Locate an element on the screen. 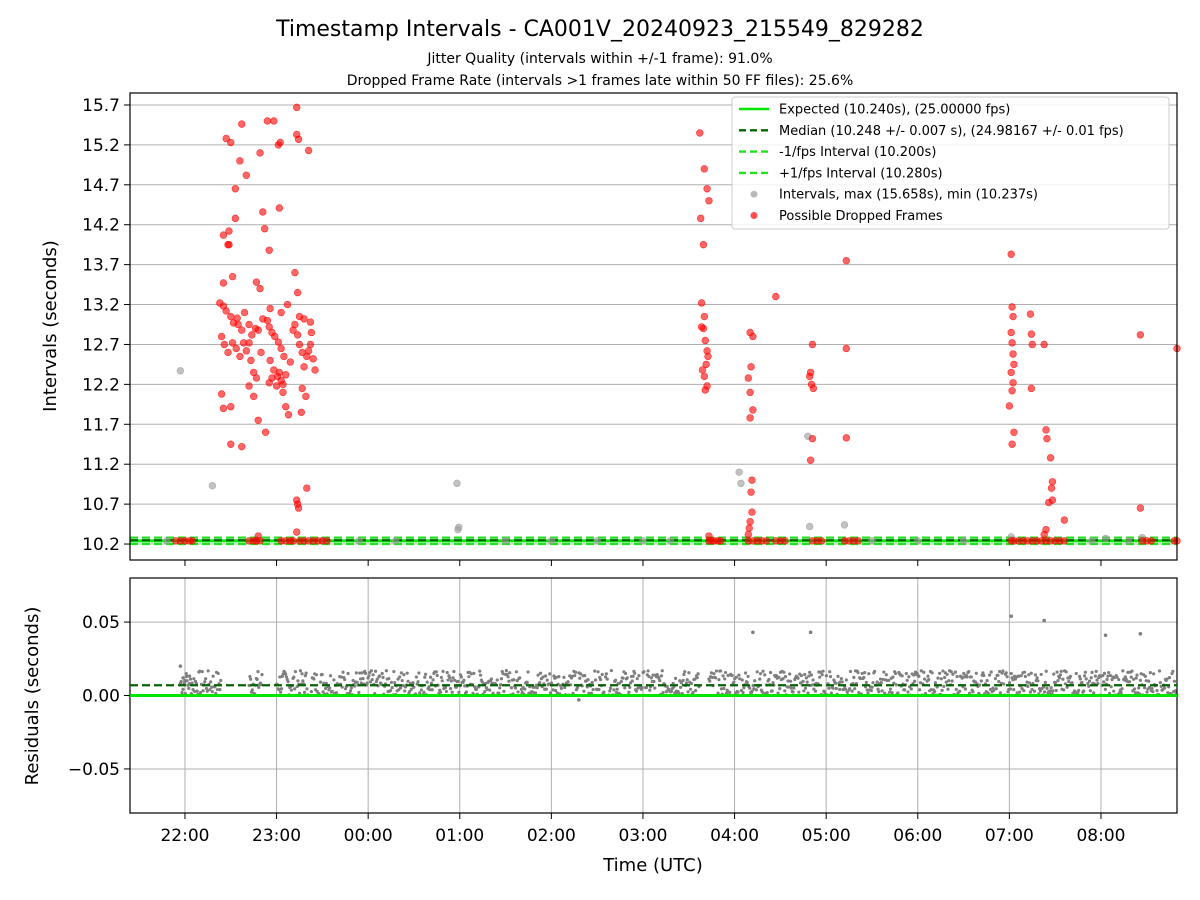 The image size is (1200, 900). x-tick-label: 00:00 is located at coordinates (368, 836).